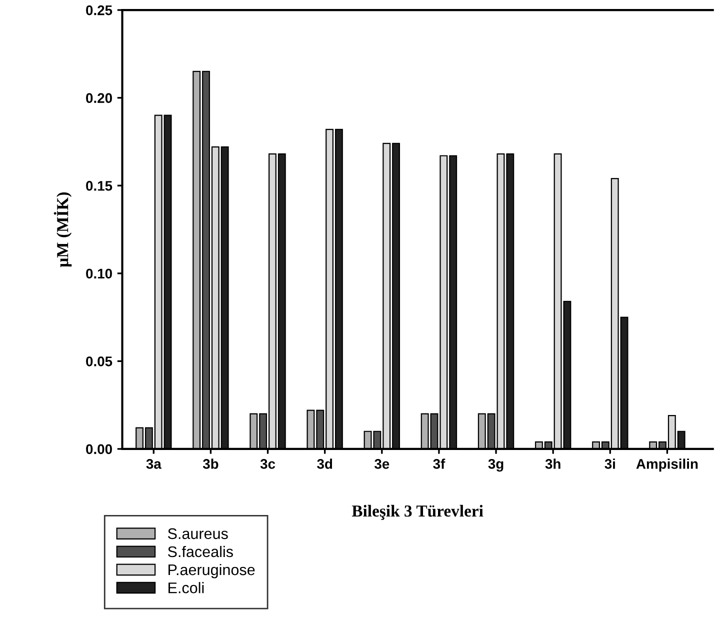  What do you see at coordinates (99, 10) in the screenshot?
I see `y-tick-label: 0.25` at bounding box center [99, 10].